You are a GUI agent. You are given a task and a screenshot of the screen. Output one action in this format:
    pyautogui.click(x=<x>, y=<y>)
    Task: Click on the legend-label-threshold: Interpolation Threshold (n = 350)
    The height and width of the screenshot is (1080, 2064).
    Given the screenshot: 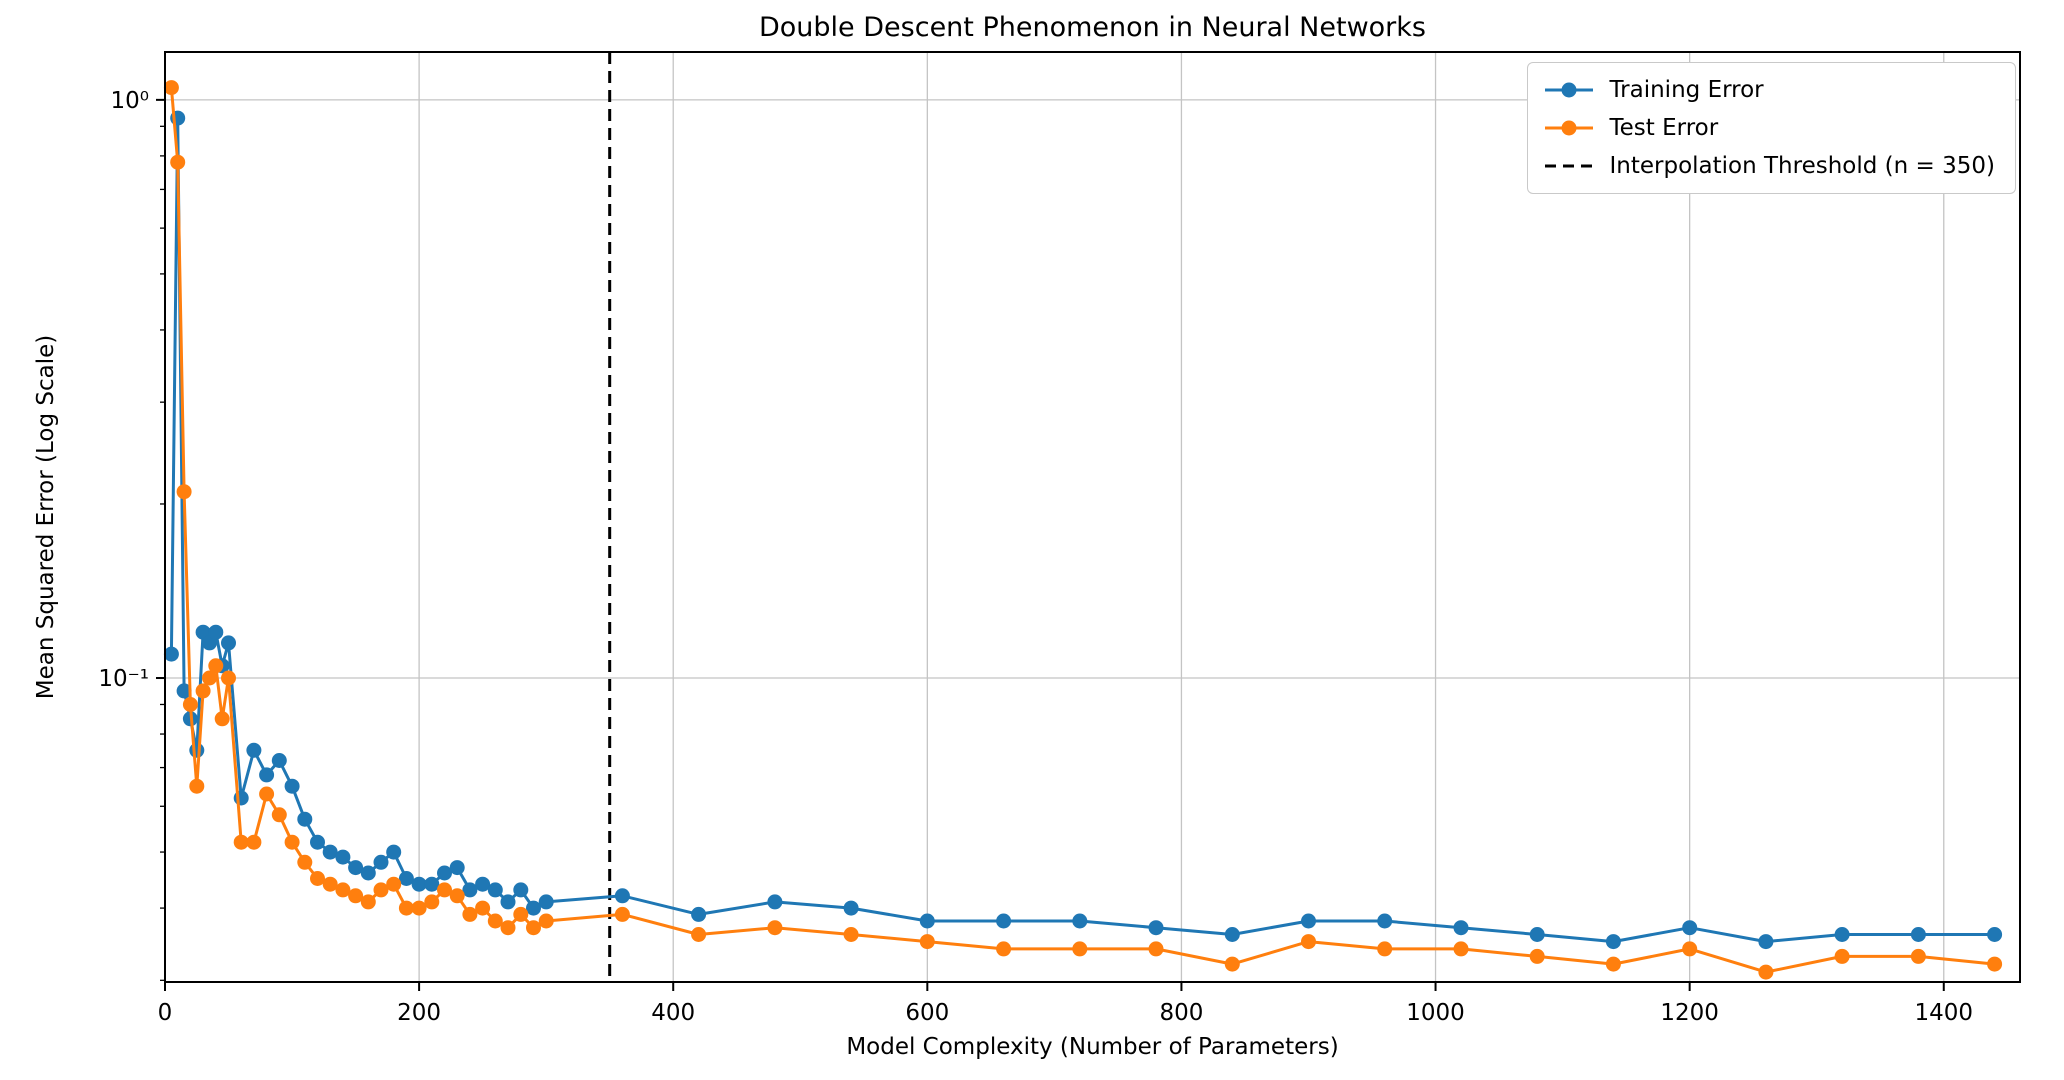 What is the action you would take?
    pyautogui.click(x=1802, y=166)
    